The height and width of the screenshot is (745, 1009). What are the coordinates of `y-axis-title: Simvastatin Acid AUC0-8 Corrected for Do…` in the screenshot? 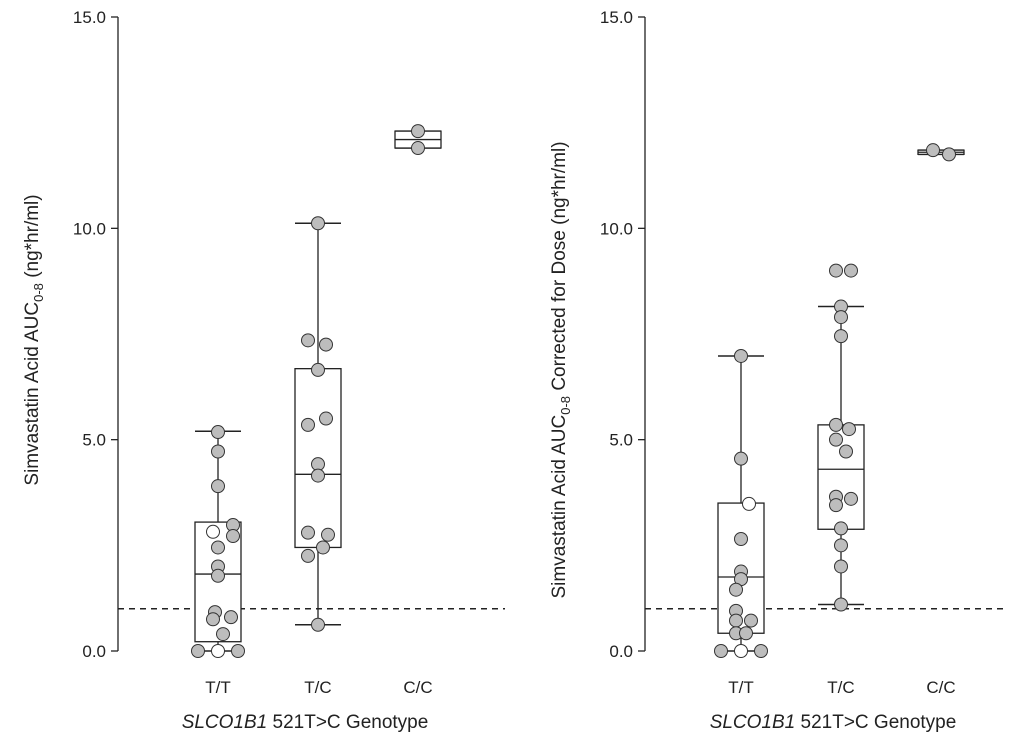 It's located at (561, 369).